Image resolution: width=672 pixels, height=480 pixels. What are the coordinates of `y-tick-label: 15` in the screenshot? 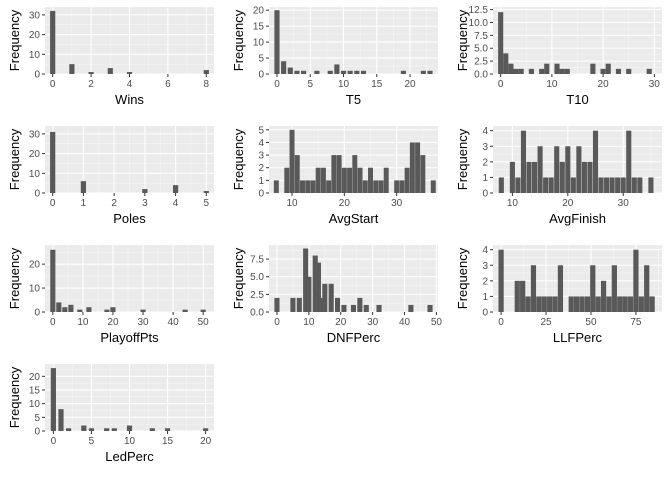 It's located at (259, 27).